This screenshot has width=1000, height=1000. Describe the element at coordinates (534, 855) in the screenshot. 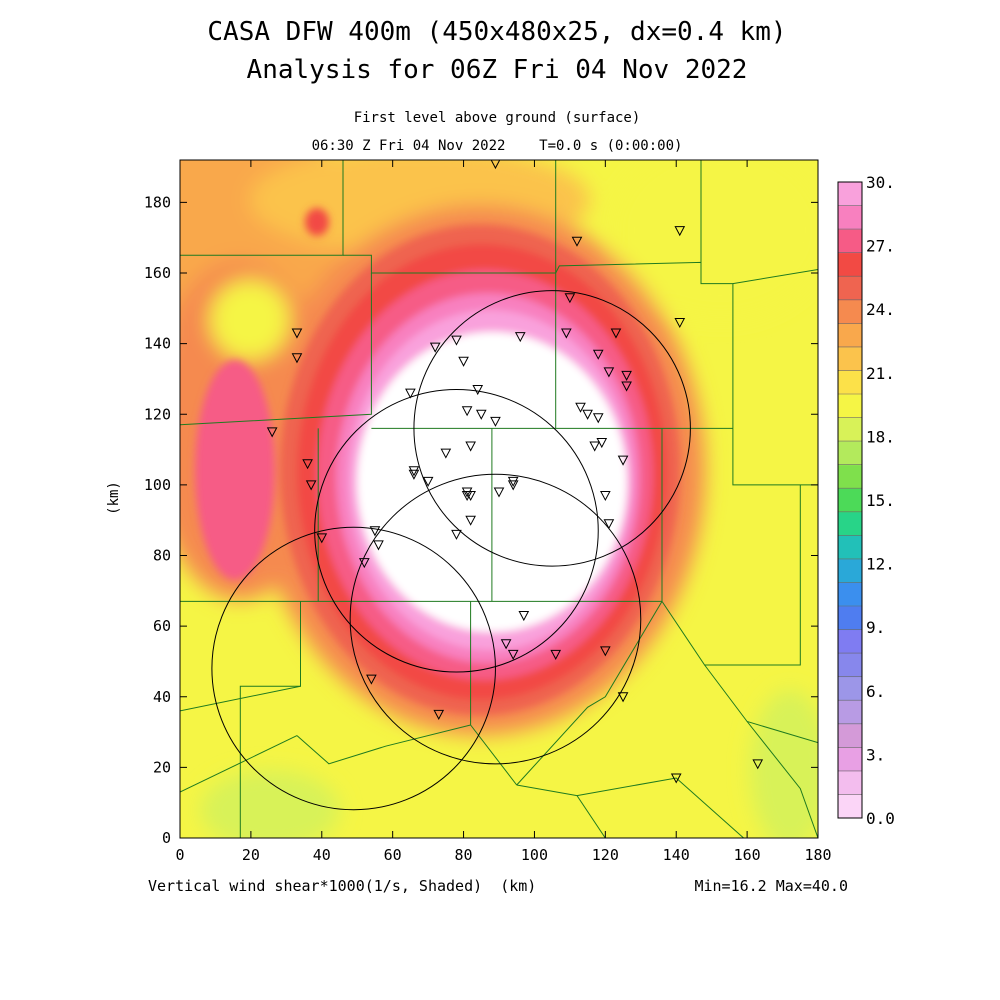

I see `x-tick-label-5: 100` at that location.